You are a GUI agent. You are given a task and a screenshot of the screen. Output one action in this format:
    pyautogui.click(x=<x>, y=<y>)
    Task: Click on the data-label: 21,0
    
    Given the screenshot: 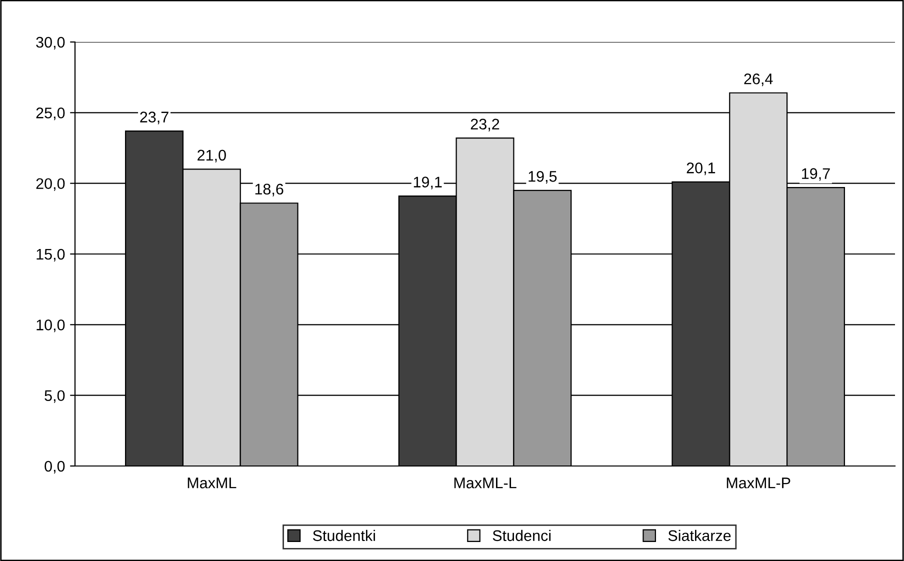 What is the action you would take?
    pyautogui.click(x=212, y=156)
    